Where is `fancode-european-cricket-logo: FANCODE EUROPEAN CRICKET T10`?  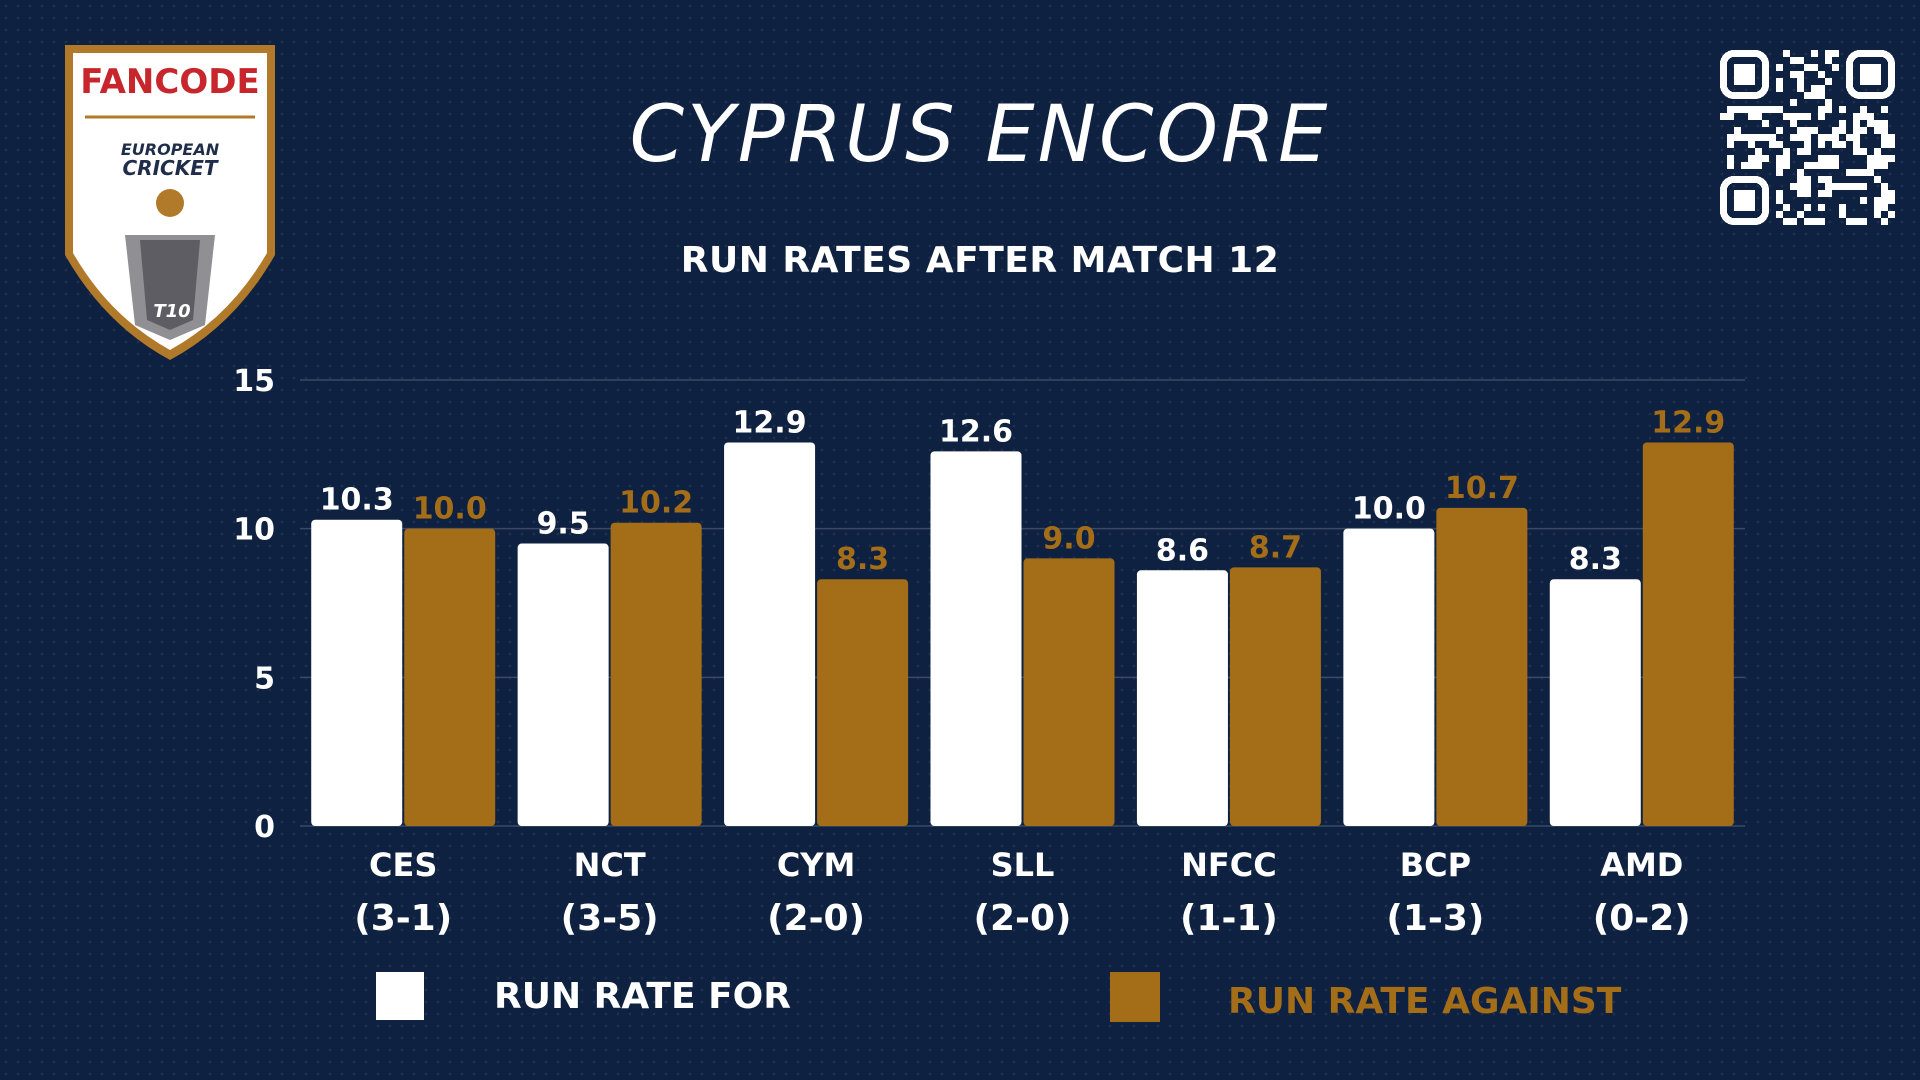
fancode-european-cricket-logo: FANCODE EUROPEAN CRICKET T10 is located at coordinates (170, 202).